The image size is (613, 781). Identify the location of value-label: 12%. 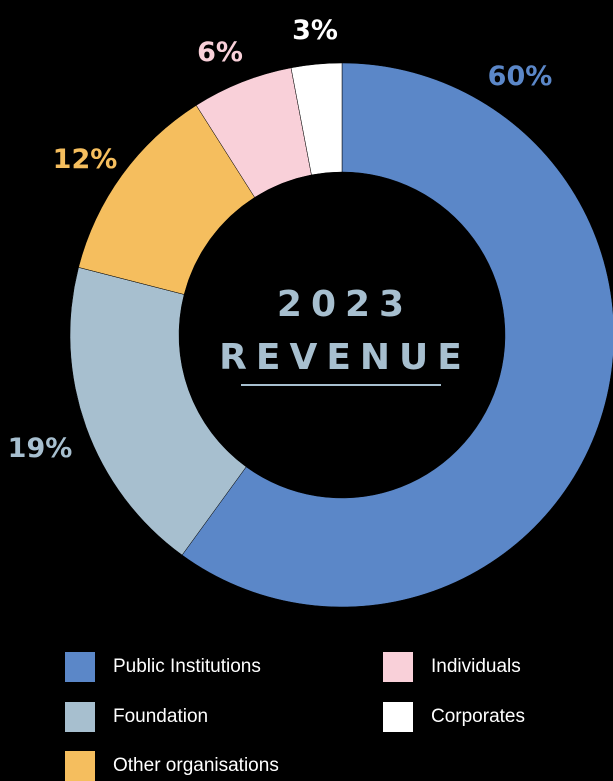
(85, 159).